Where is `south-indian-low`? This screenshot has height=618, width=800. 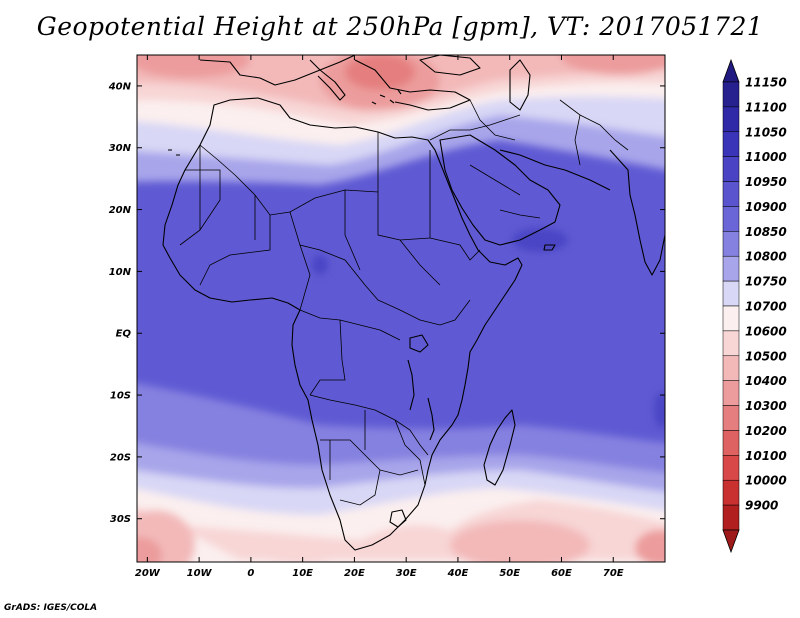
south-indian-low is located at coordinates (520, 541).